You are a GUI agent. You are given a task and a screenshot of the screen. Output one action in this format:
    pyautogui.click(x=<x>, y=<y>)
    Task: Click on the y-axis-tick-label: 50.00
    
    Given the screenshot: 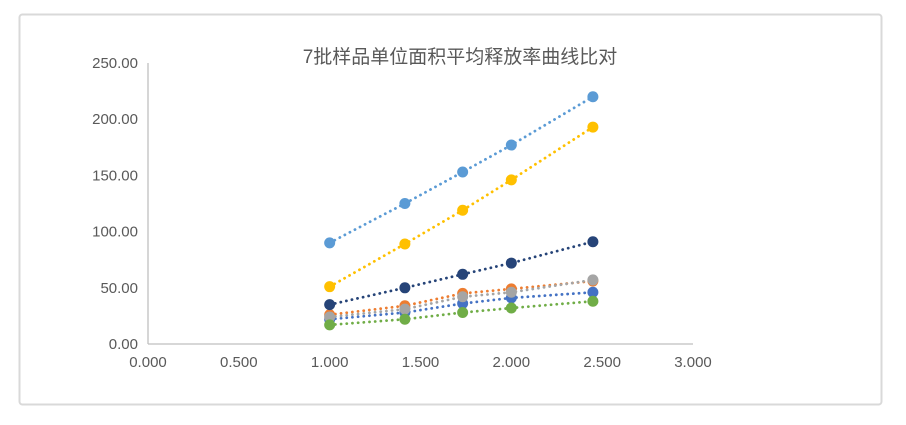 What is the action you would take?
    pyautogui.click(x=119, y=288)
    